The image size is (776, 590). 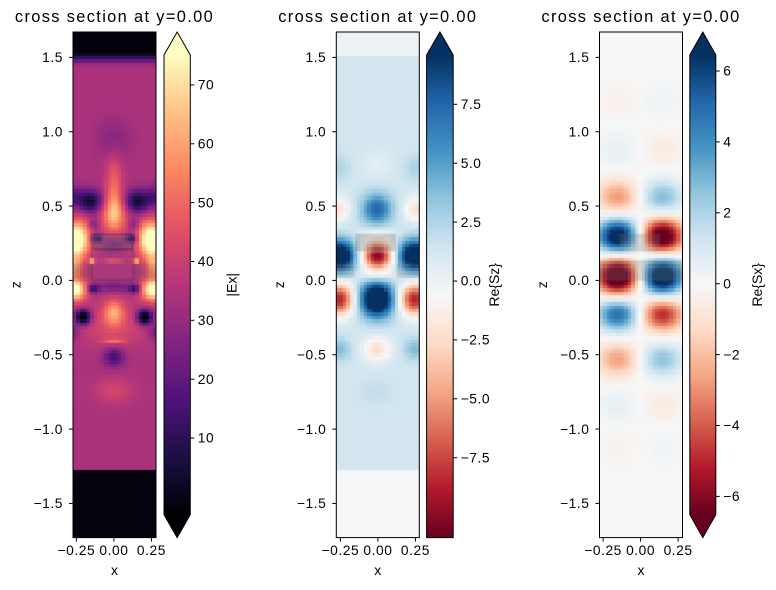 I want to click on svg-text: 50, so click(x=206, y=202).